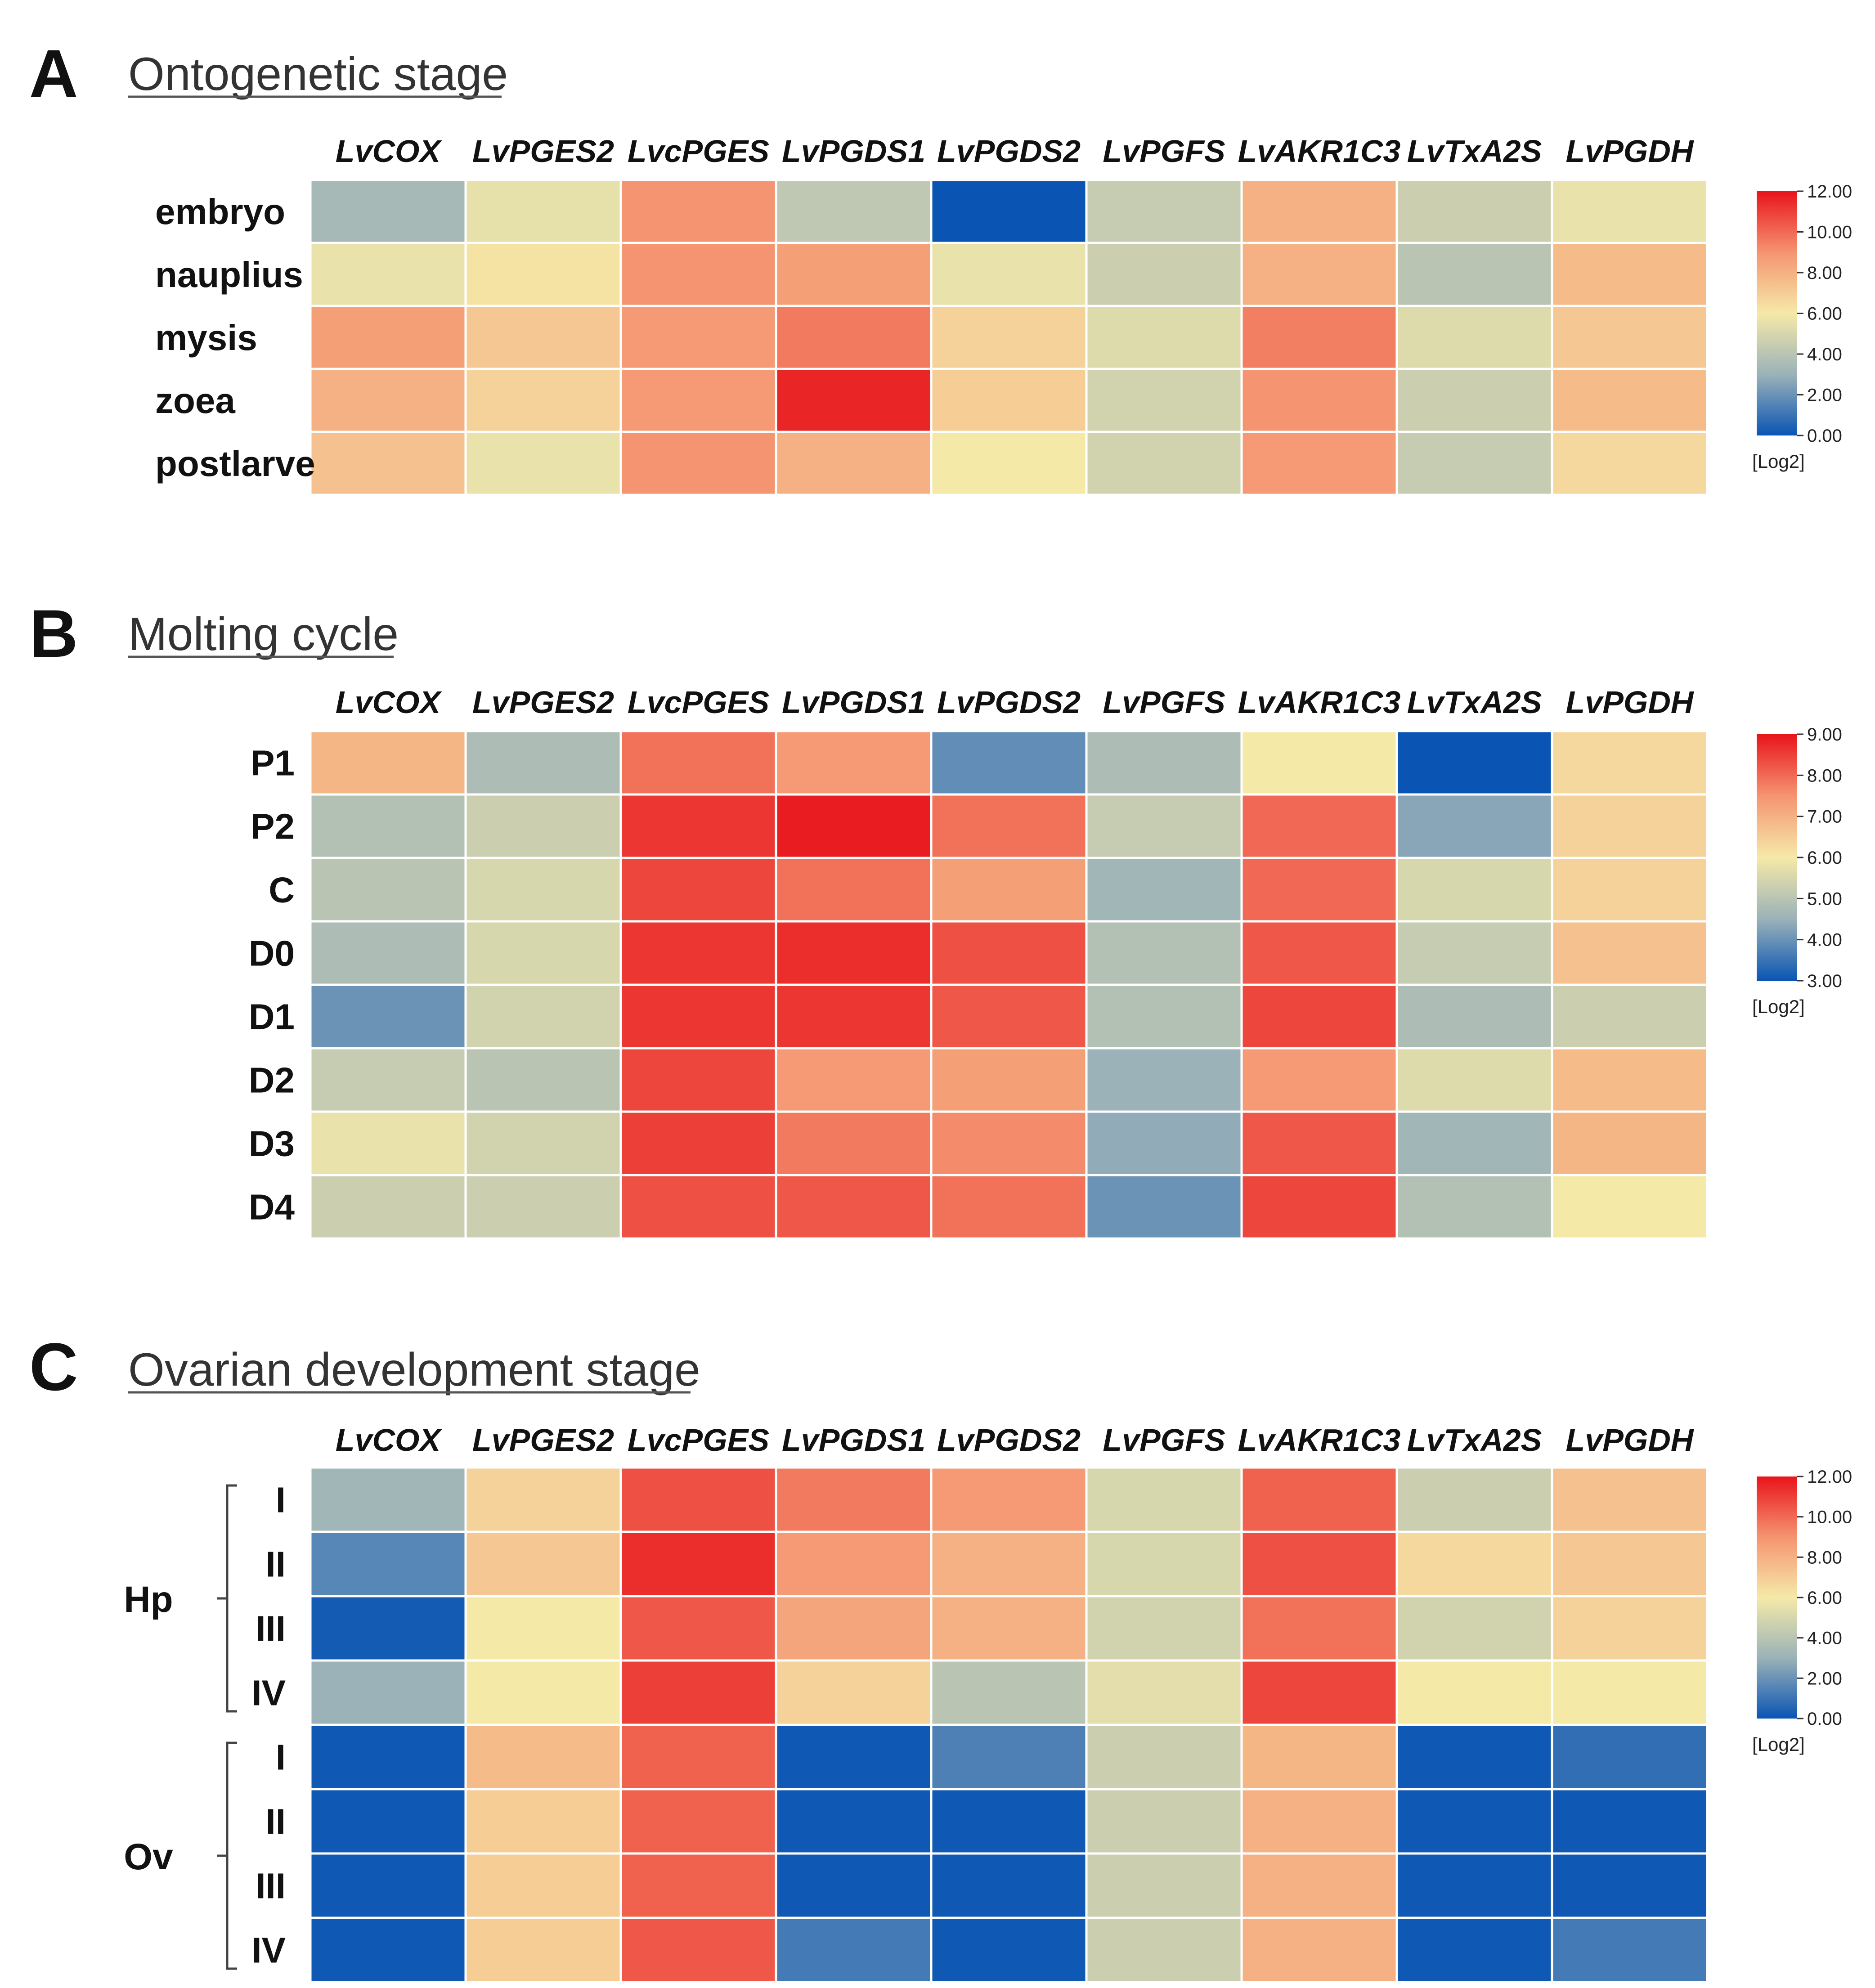 This screenshot has width=1875, height=1988. I want to click on group-label: Ov, so click(148, 1856).